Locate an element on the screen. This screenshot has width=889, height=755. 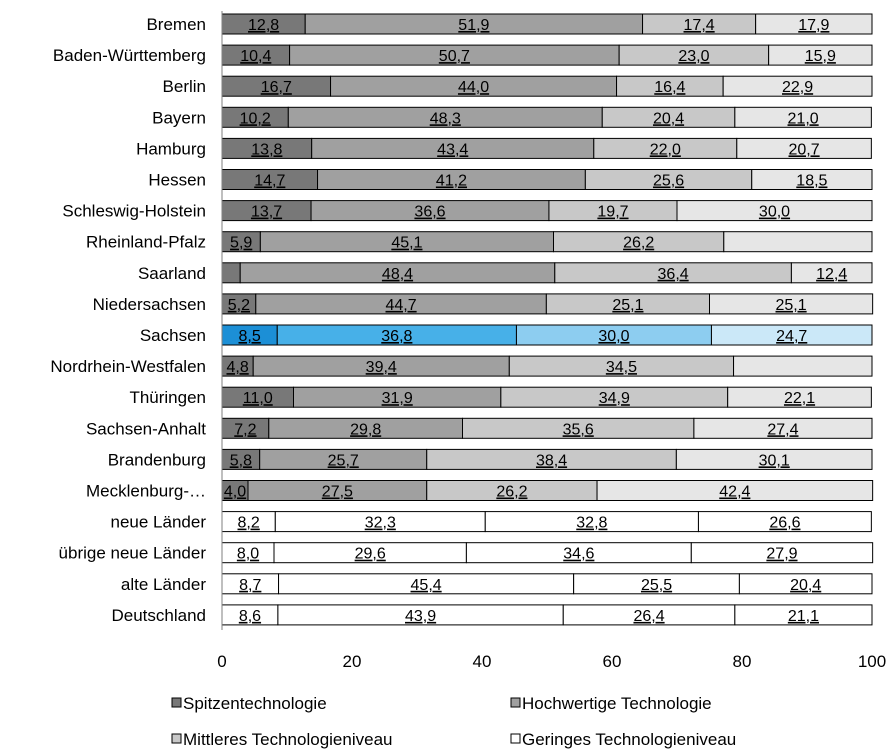
category-label: Bayern is located at coordinates (179, 117).